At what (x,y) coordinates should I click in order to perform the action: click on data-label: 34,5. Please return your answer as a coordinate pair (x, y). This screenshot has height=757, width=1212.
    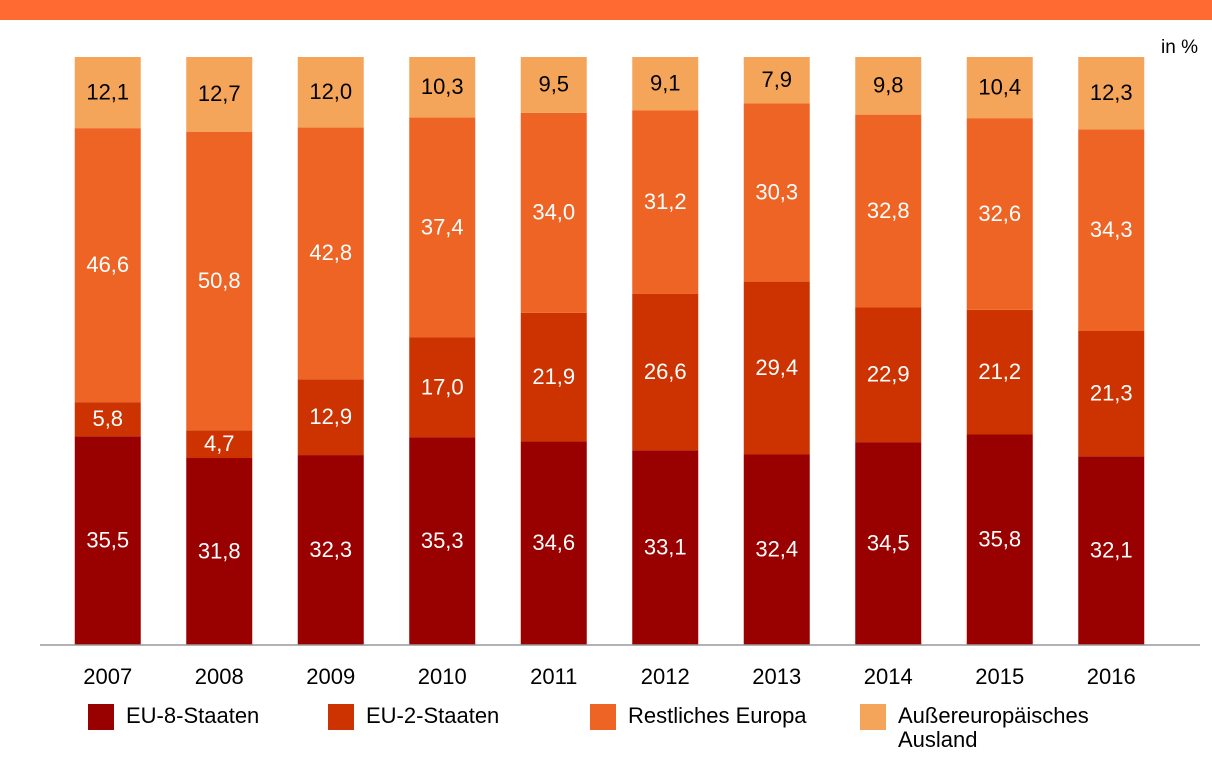
    Looking at the image, I should click on (888, 542).